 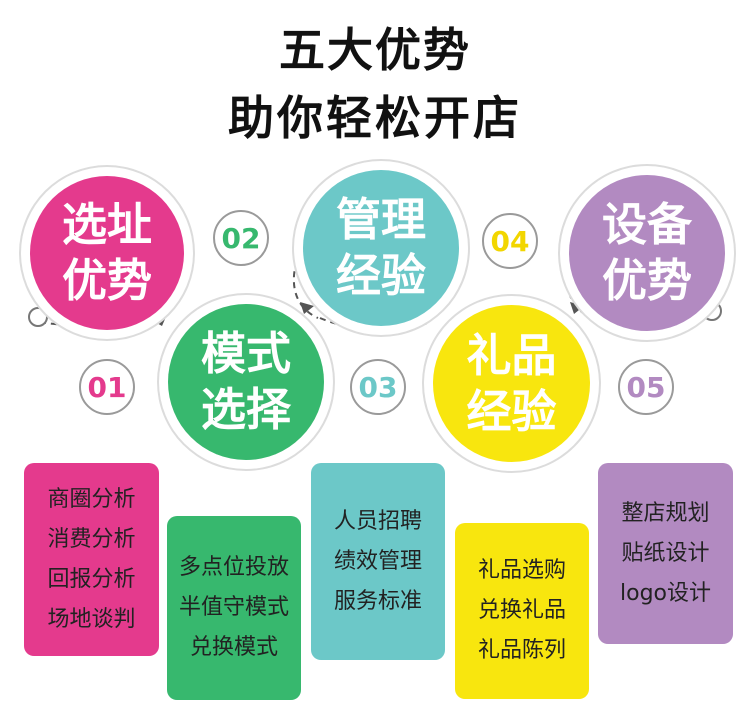 I want to click on step-5-number-badge: 05, so click(x=646, y=387).